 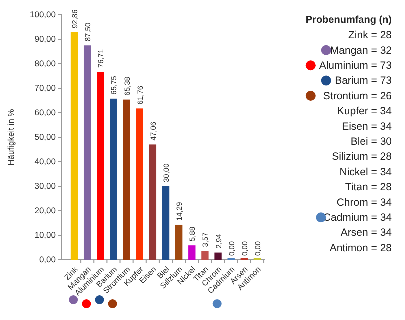 I want to click on y-axis-title: Häufigkeit in %, so click(x=11, y=137).